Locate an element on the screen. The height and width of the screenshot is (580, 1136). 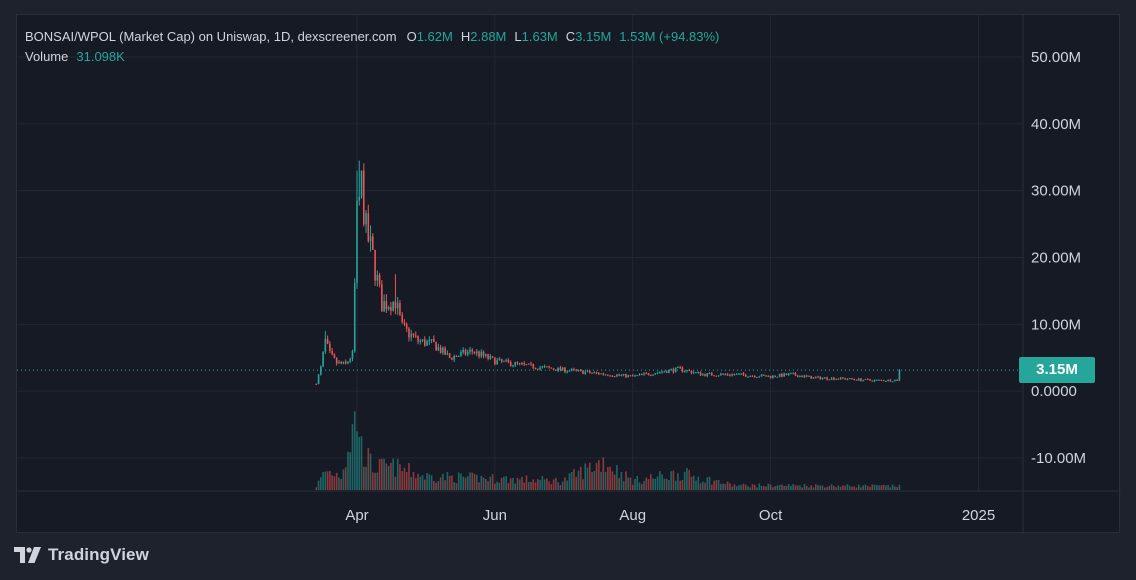
volume-label: Volume is located at coordinates (47, 56).